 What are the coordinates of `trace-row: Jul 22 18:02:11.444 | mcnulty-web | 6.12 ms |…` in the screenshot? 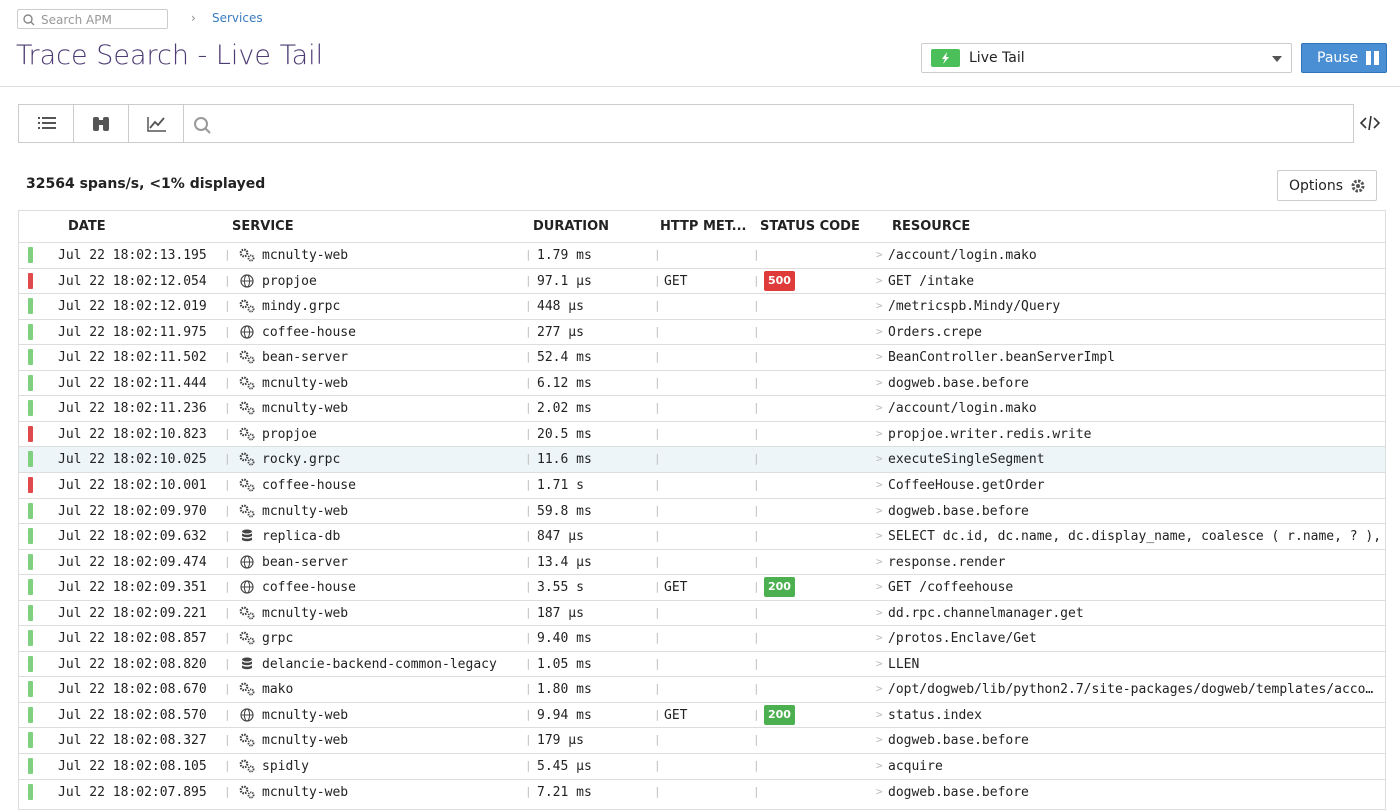 It's located at (702, 383).